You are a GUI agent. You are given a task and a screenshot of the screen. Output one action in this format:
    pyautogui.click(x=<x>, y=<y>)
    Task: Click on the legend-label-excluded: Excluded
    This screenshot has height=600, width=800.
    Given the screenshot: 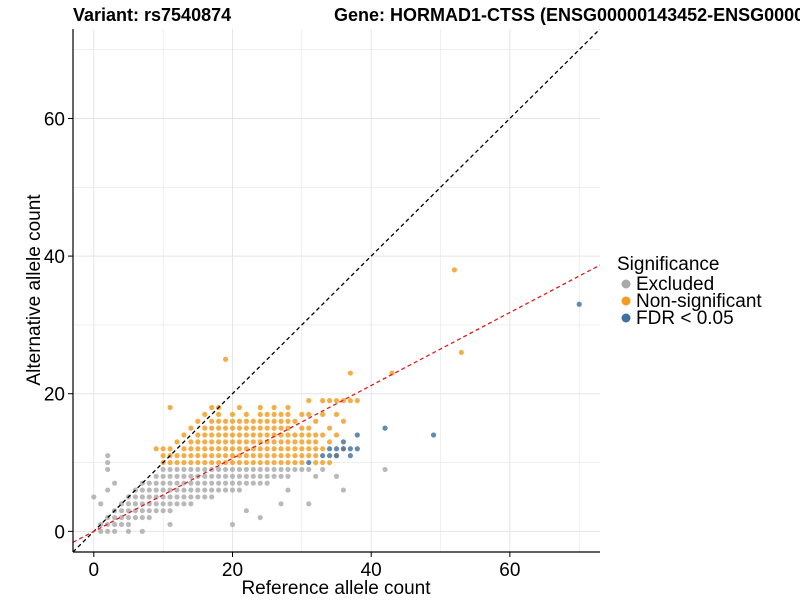 What is the action you would take?
    pyautogui.click(x=675, y=284)
    